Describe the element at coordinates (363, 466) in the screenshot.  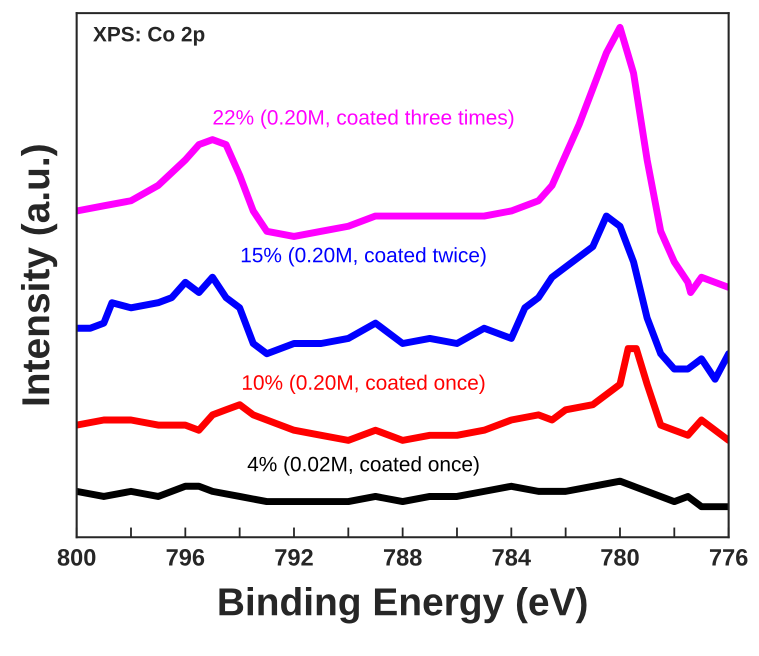
I see `series-label: 4% (0.02M, coated once)` at that location.